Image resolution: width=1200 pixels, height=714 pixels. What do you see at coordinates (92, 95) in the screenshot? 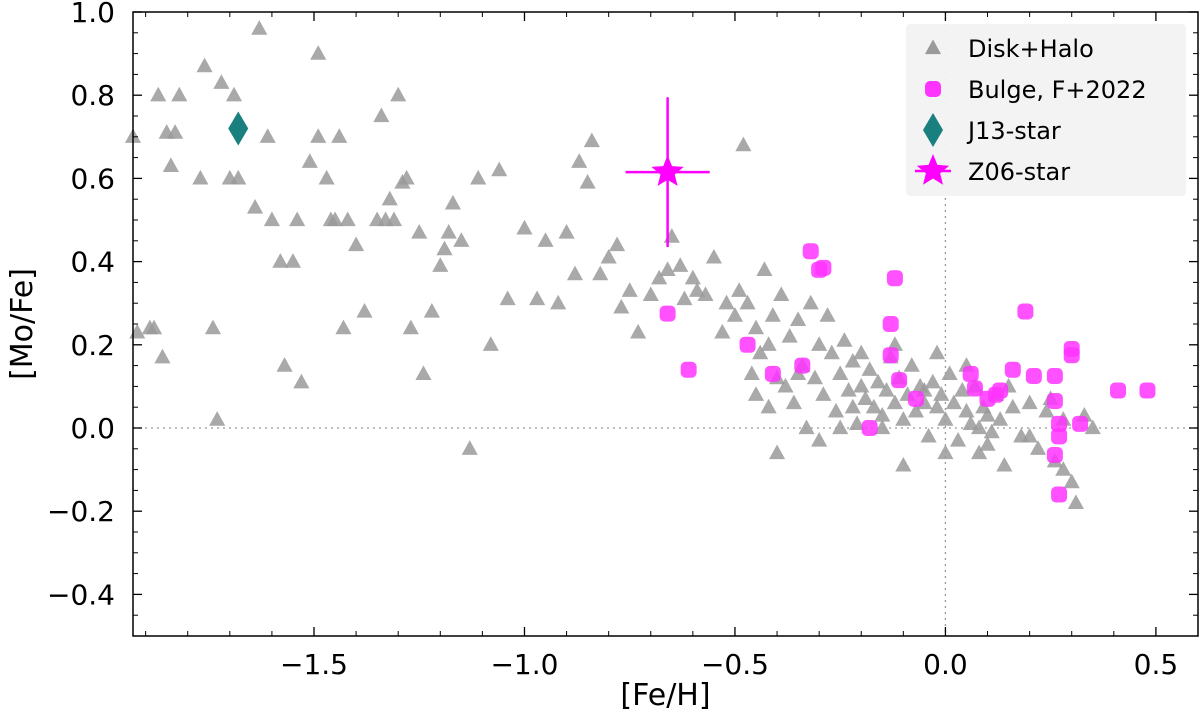
I see `y-tick-label: 0.8` at bounding box center [92, 95].